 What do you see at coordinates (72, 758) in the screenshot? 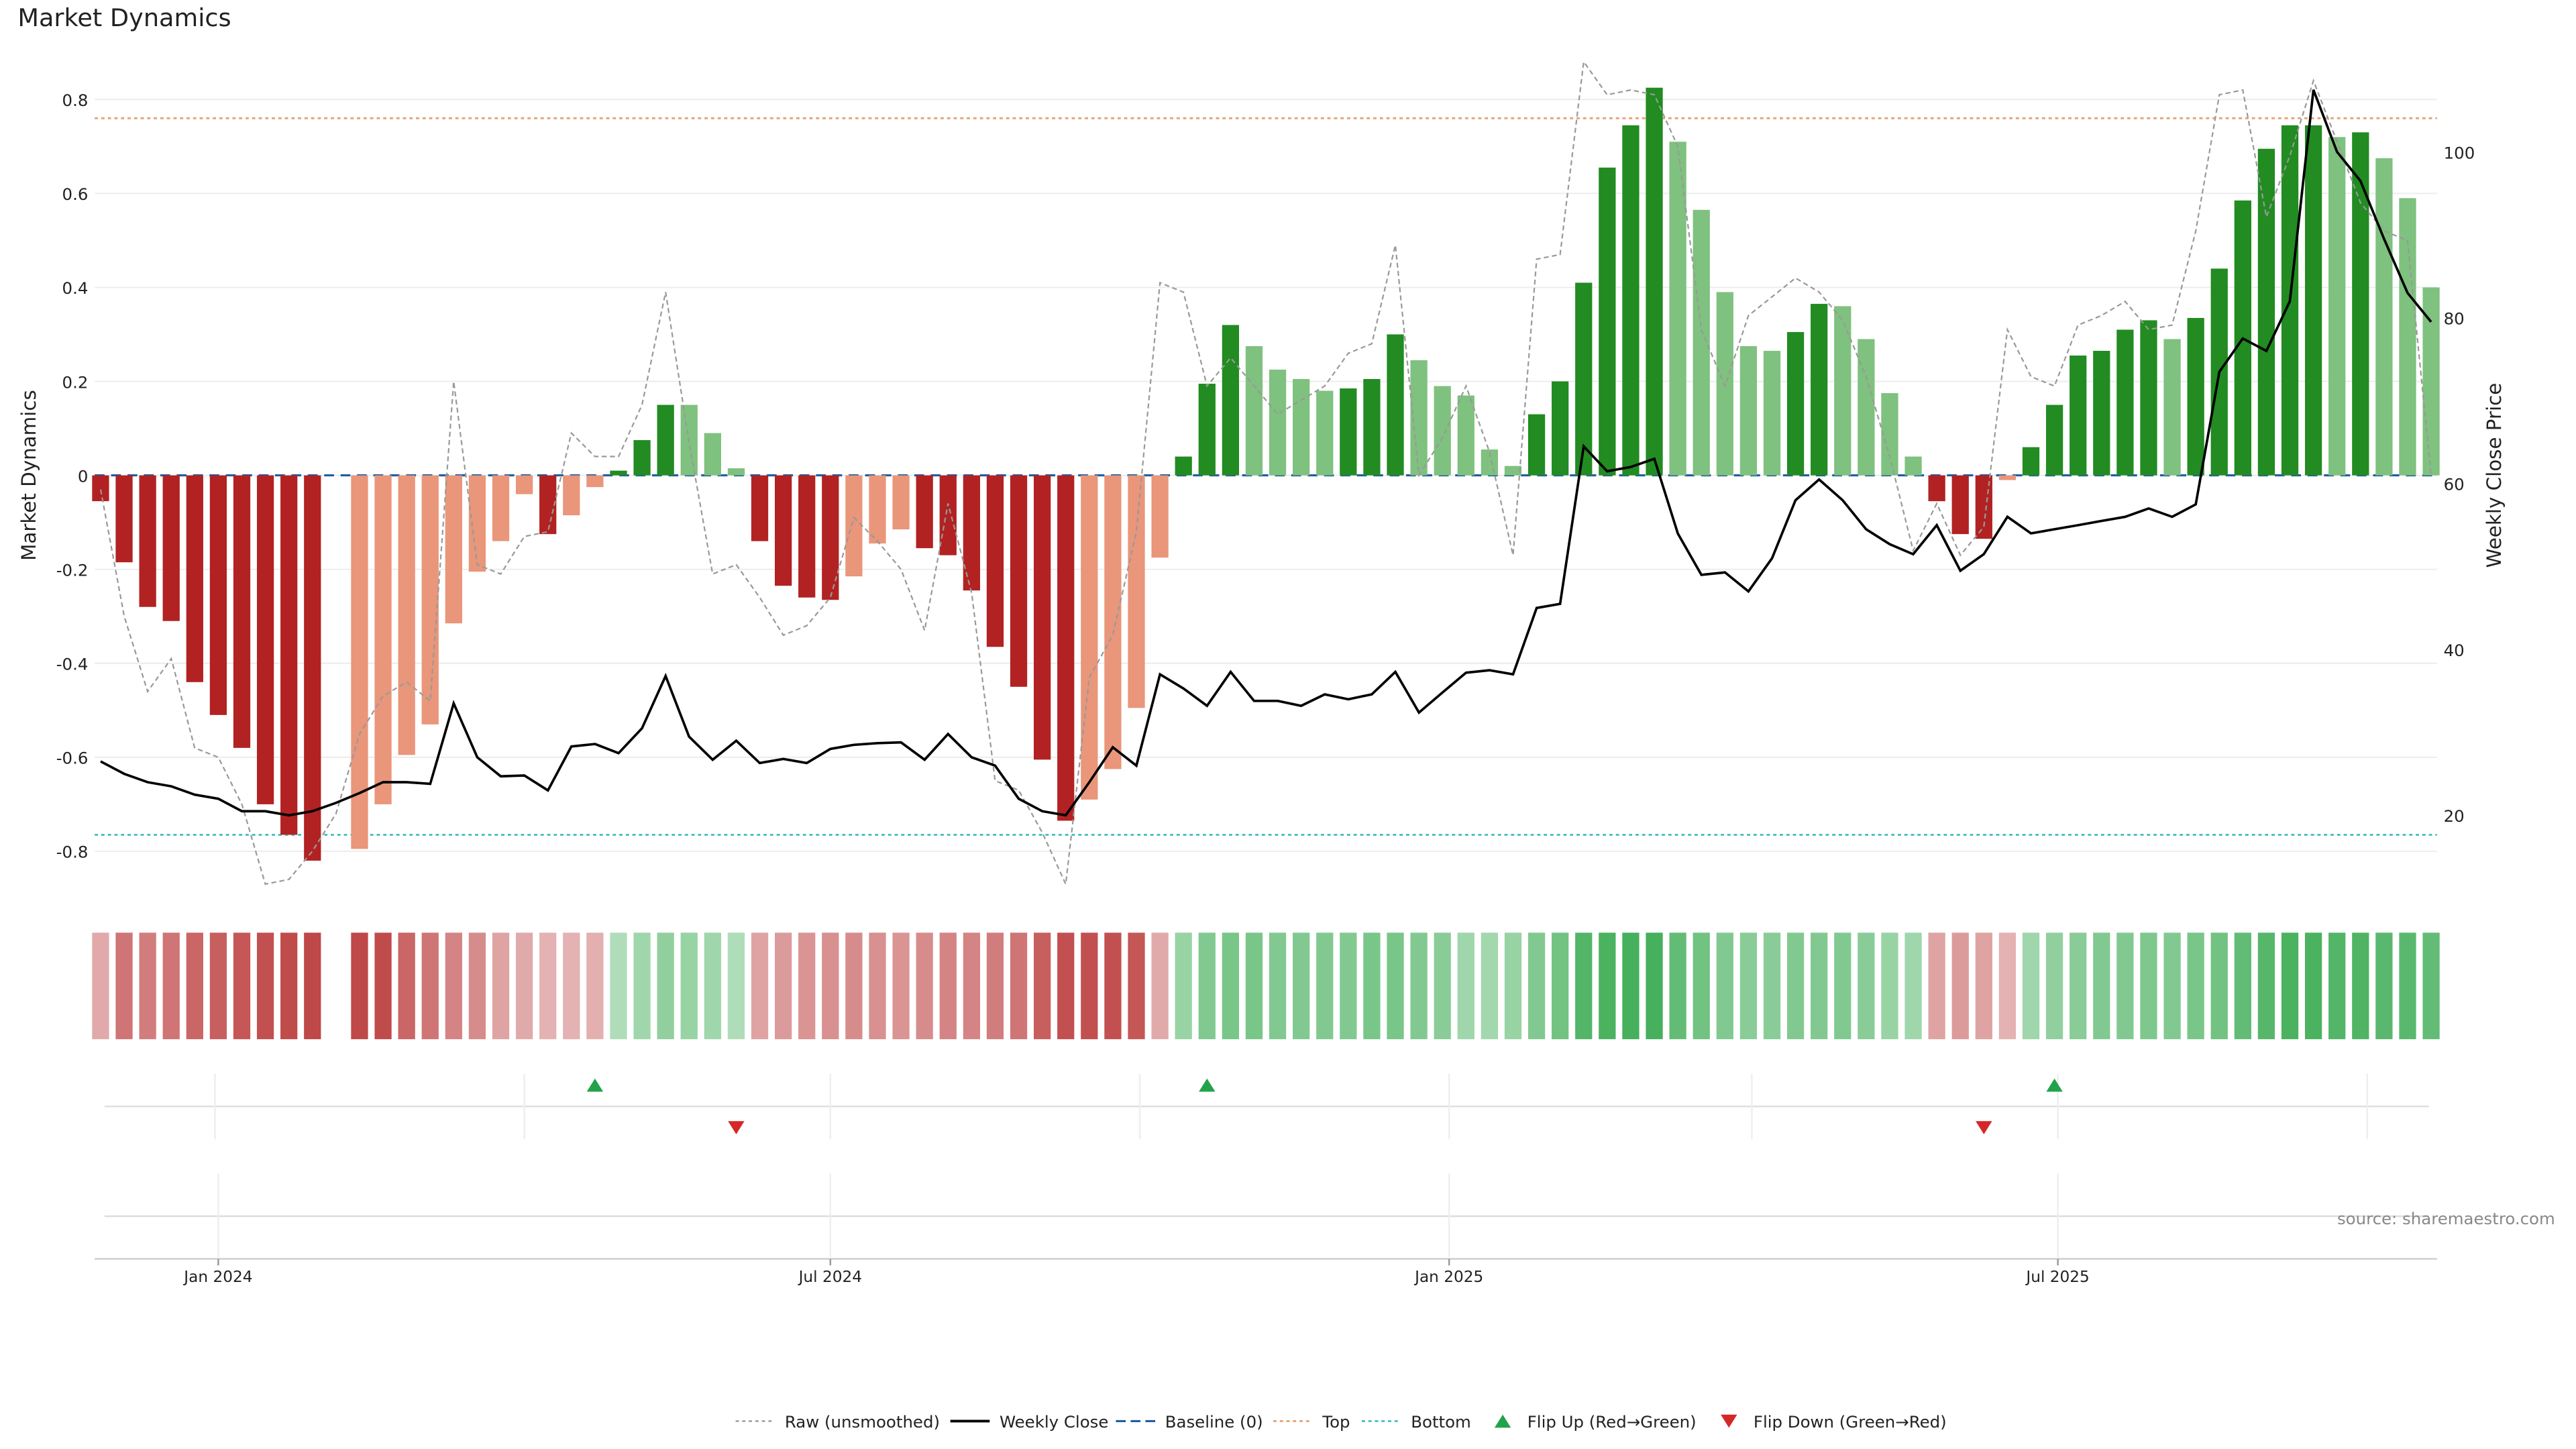
I see `y-tick-label: -0.6` at bounding box center [72, 758].